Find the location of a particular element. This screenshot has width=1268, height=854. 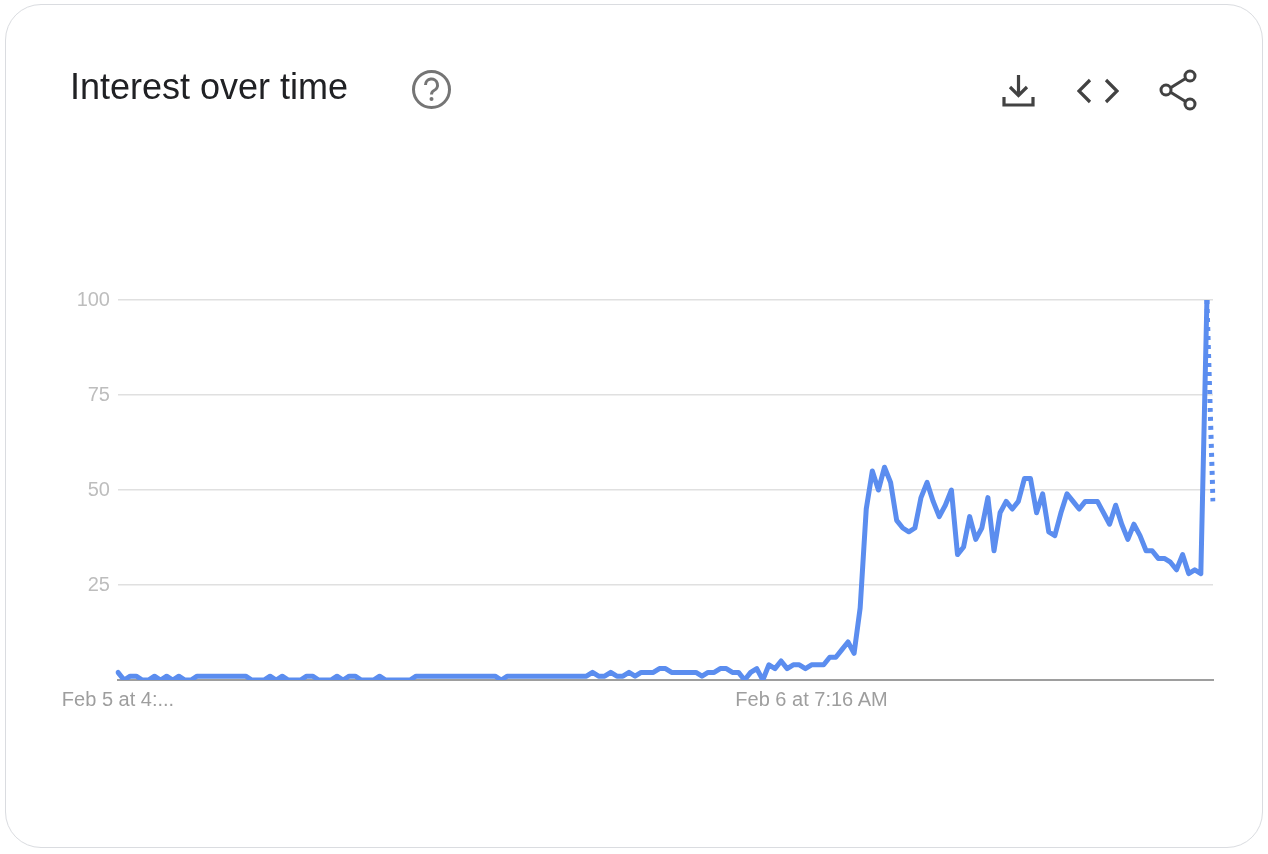

y-tick-label: 75 is located at coordinates (98, 393).